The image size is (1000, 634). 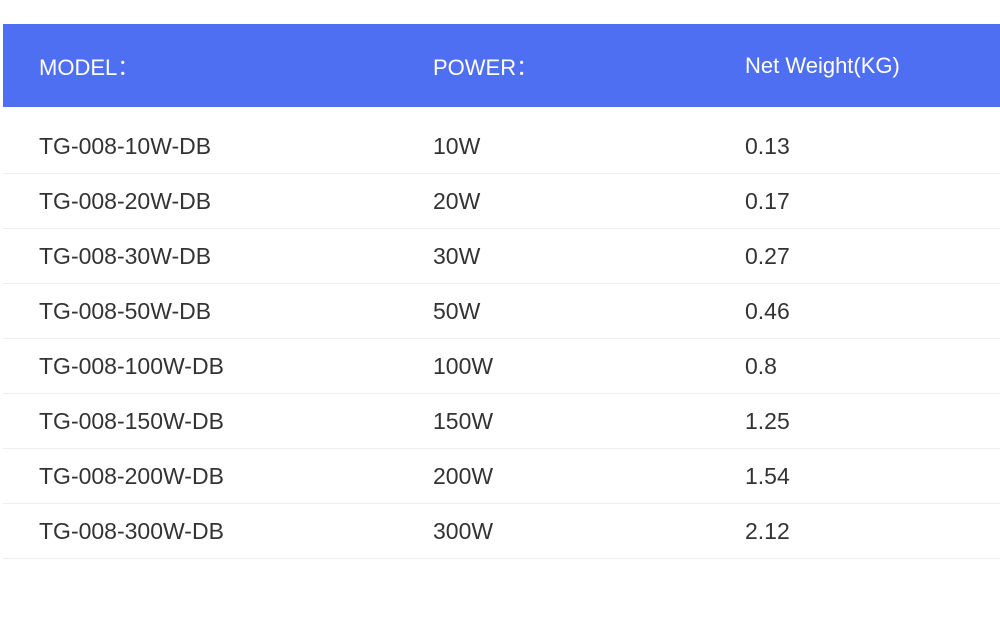 I want to click on table-cell: 0.17, so click(x=767, y=200).